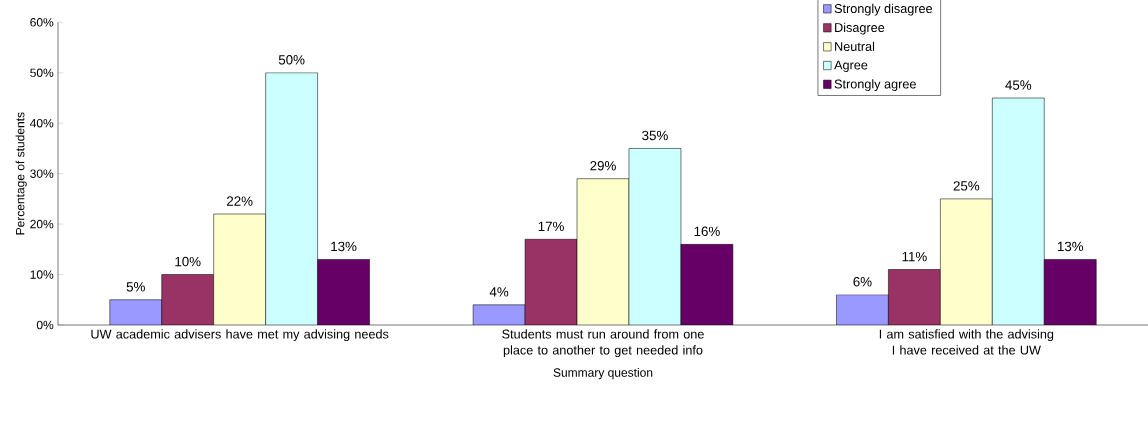 The image size is (1148, 428). What do you see at coordinates (860, 28) in the screenshot?
I see `legend-label: Disagree` at bounding box center [860, 28].